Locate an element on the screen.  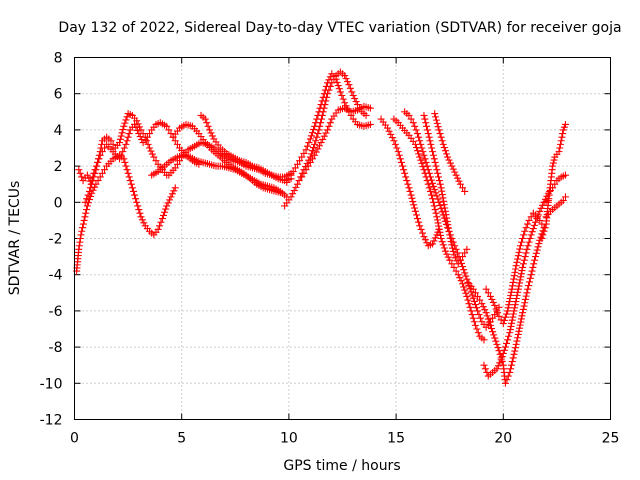
y-tick-label: 0 is located at coordinates (58, 203).